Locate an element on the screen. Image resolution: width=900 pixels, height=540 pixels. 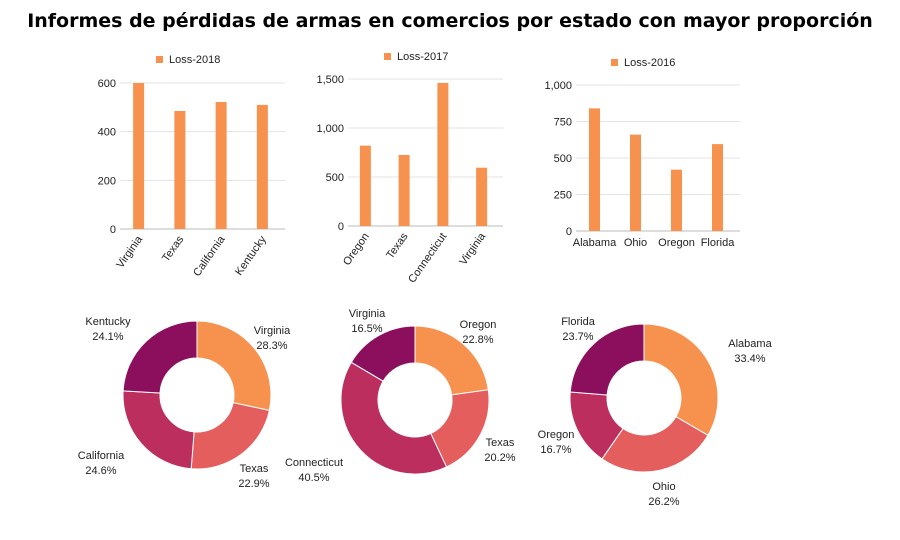
y-tick-label: 1,500 is located at coordinates (330, 80).